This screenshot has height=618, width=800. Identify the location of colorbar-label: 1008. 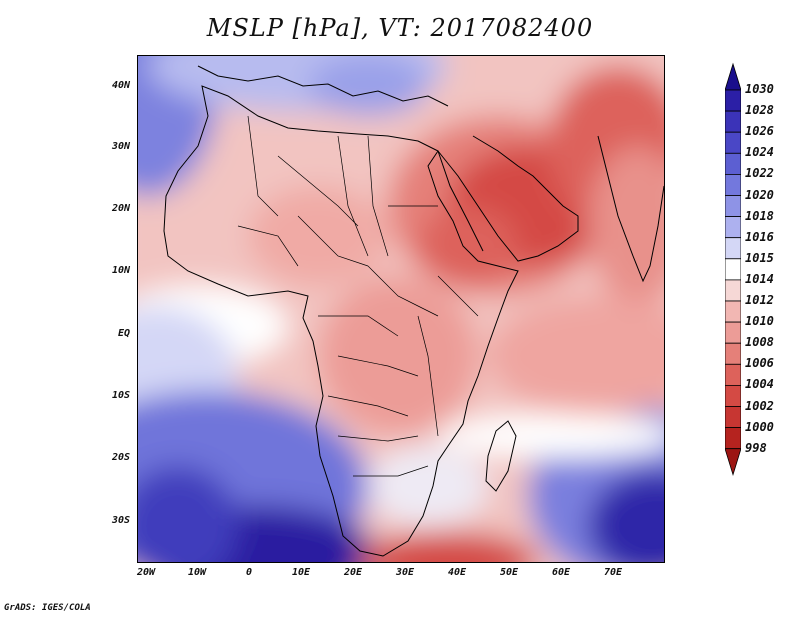
(759, 342).